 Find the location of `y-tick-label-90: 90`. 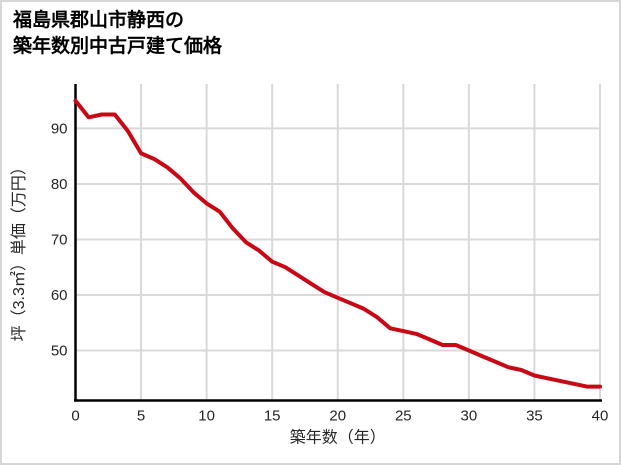

y-tick-label-90: 90 is located at coordinates (59, 128).